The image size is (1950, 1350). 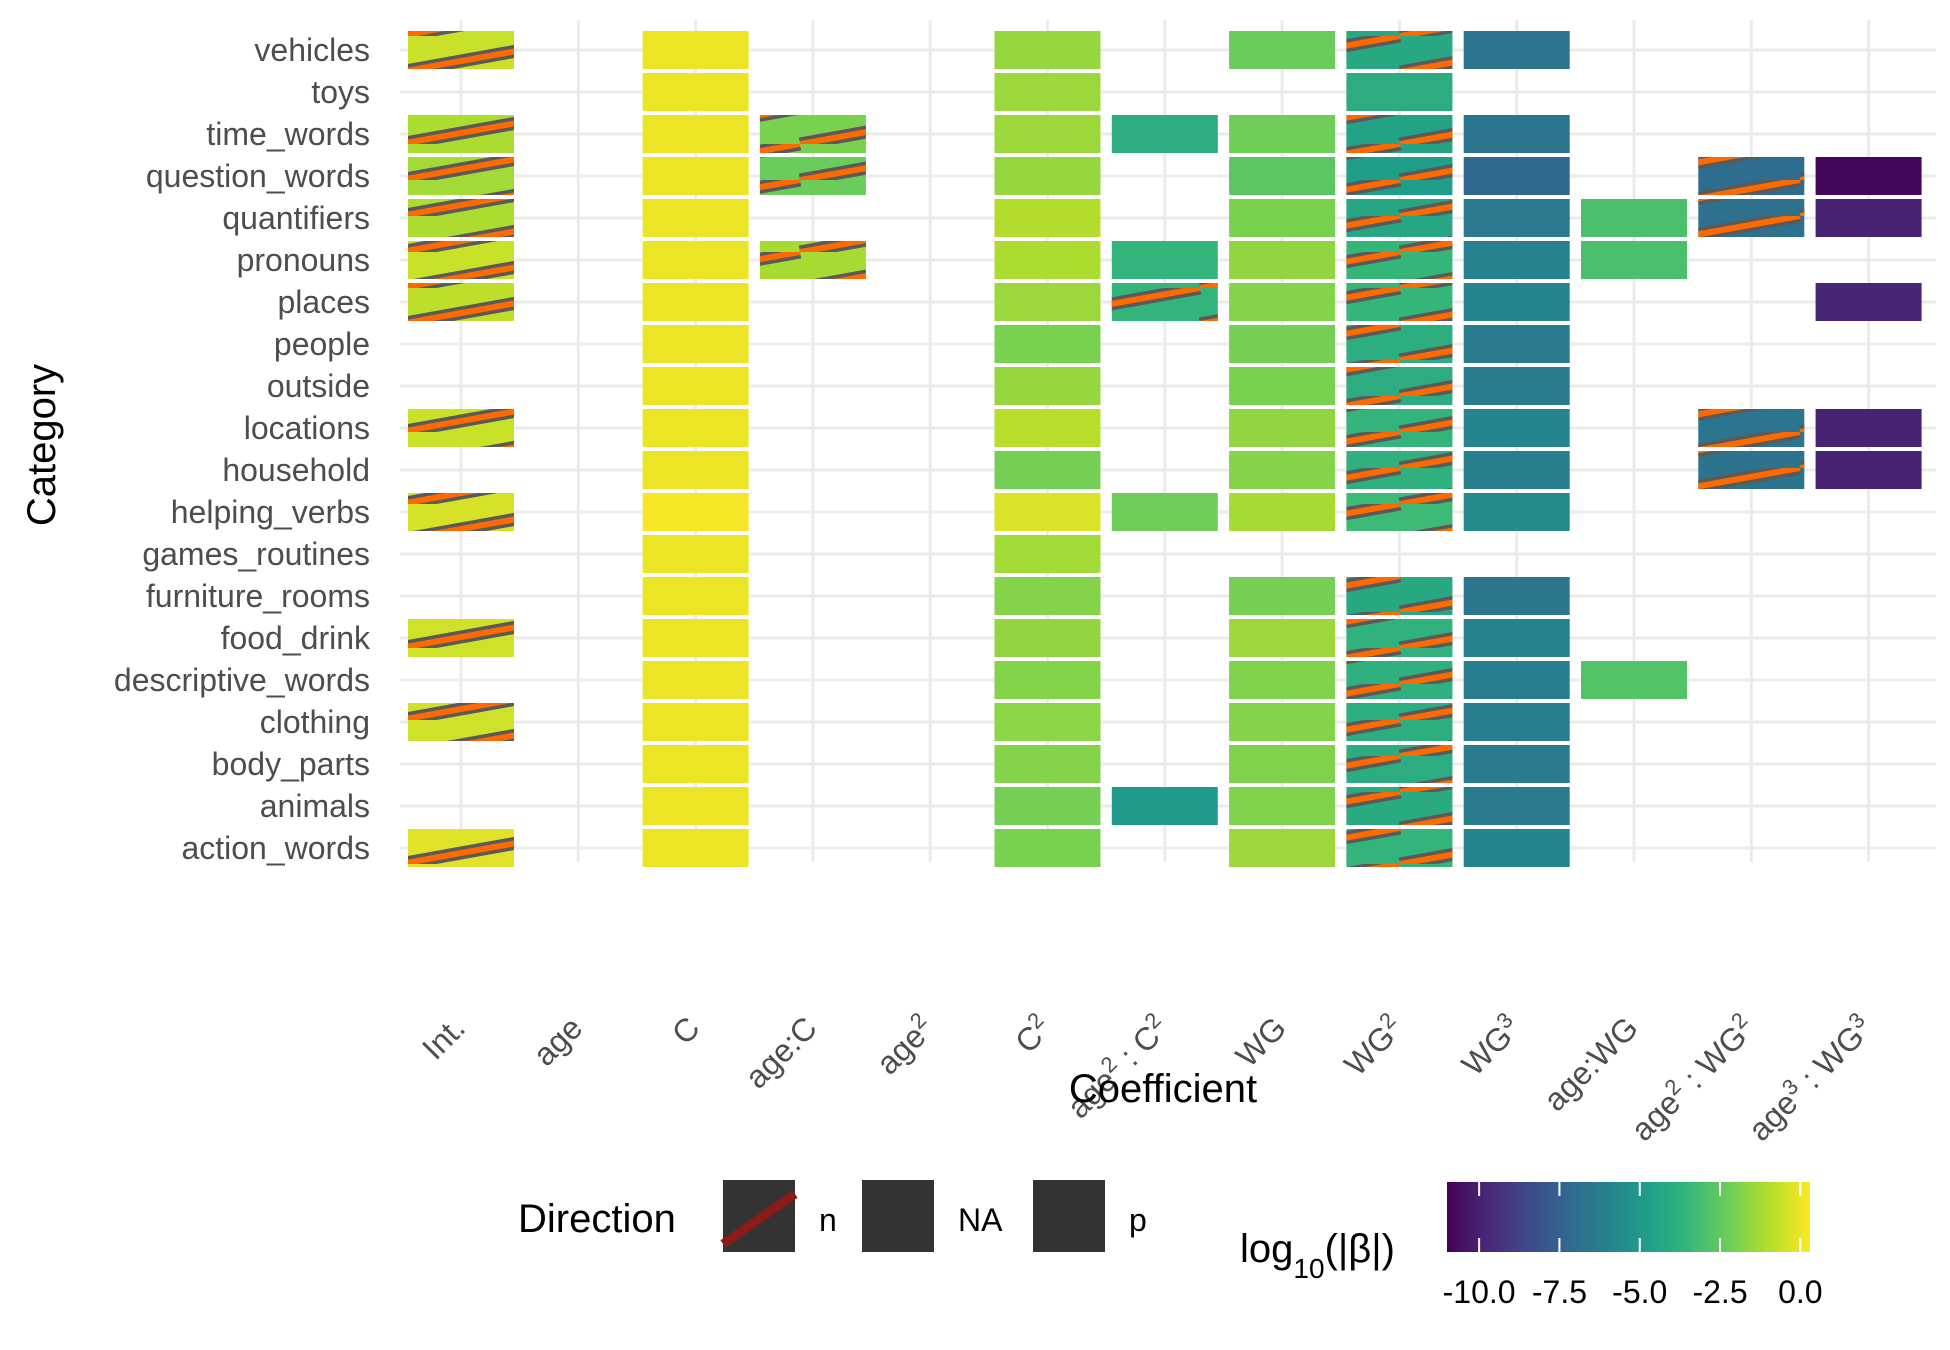 I want to click on colorbar-tick-label: 0.0, so click(x=1800, y=1292).